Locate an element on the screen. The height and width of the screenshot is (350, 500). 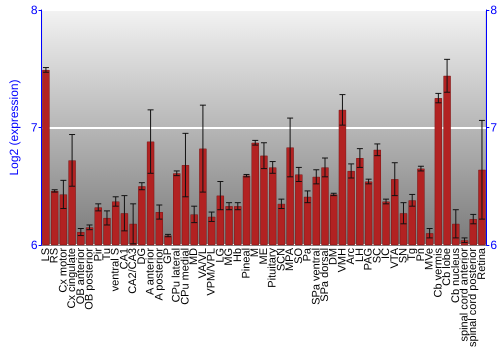
x-tick-label: Tg is located at coordinates (412, 254).